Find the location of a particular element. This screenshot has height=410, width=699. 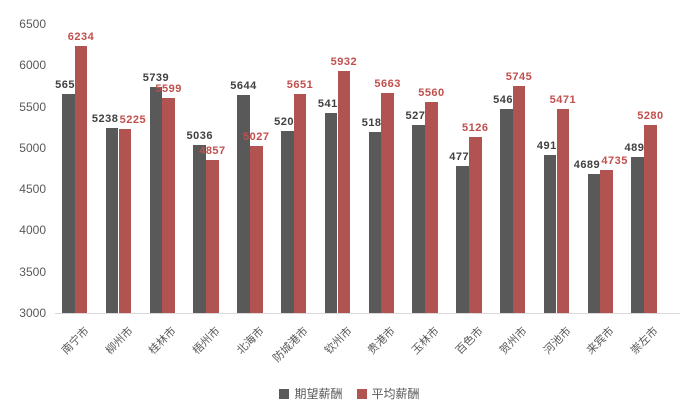

y-tick-label: 6000 is located at coordinates (32, 65).